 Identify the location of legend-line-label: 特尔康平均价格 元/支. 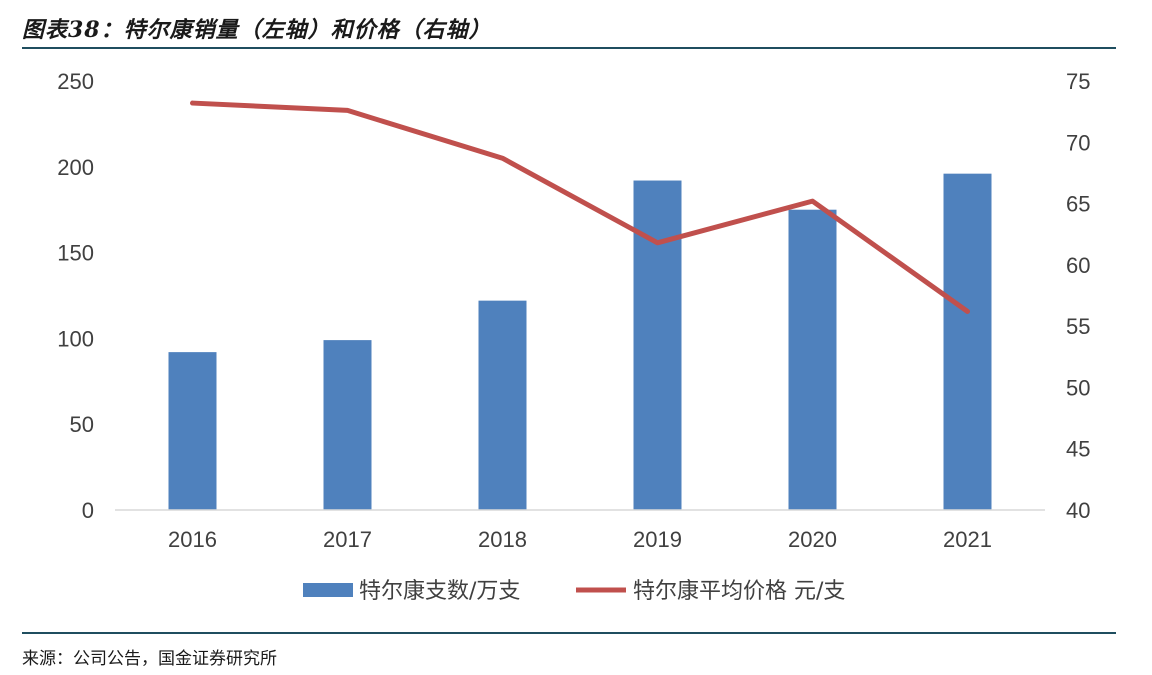
(739, 591).